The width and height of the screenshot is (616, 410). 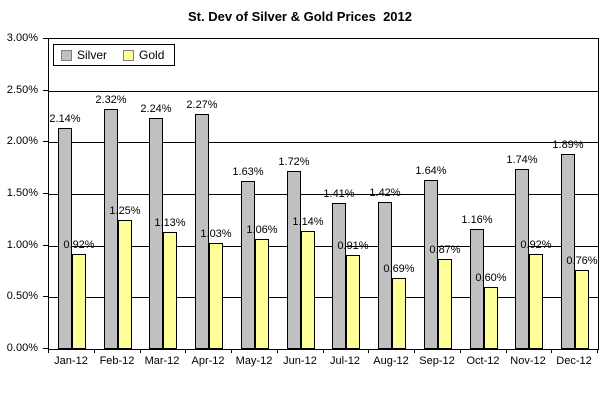 I want to click on y-tick-label: 2.00%, so click(x=22, y=141).